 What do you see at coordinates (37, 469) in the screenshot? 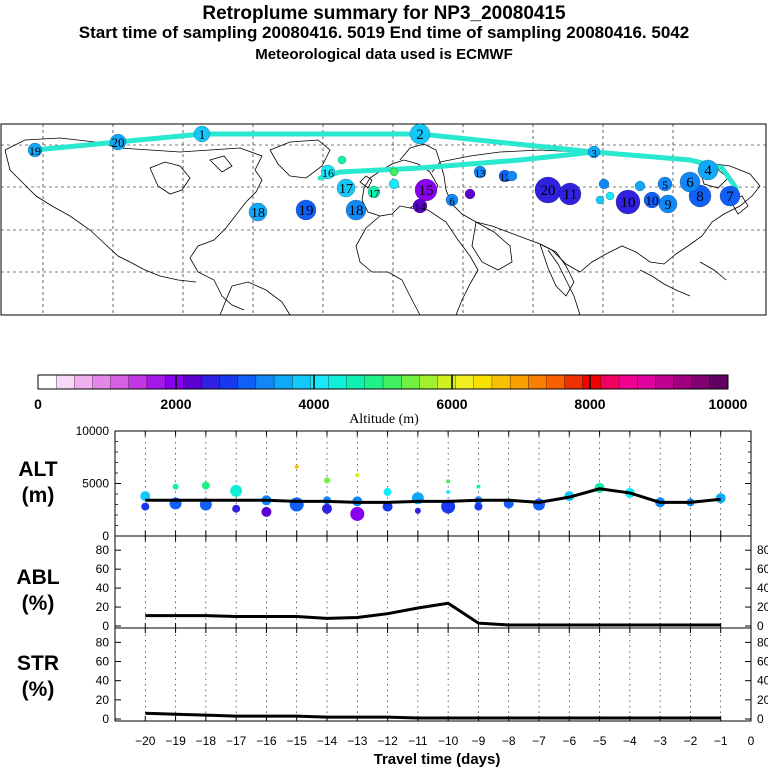
I see `alt-label: ALT` at bounding box center [37, 469].